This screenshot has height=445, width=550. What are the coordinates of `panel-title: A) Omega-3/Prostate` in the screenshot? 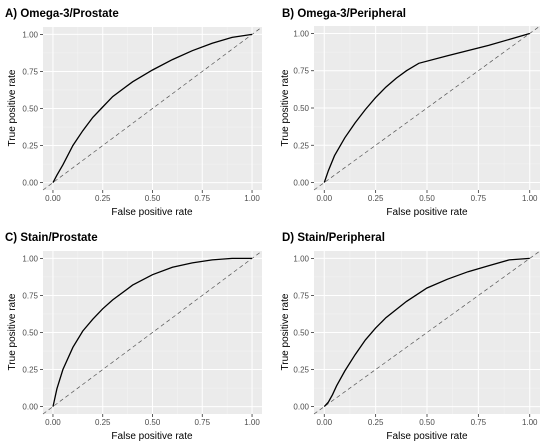 It's located at (62, 14).